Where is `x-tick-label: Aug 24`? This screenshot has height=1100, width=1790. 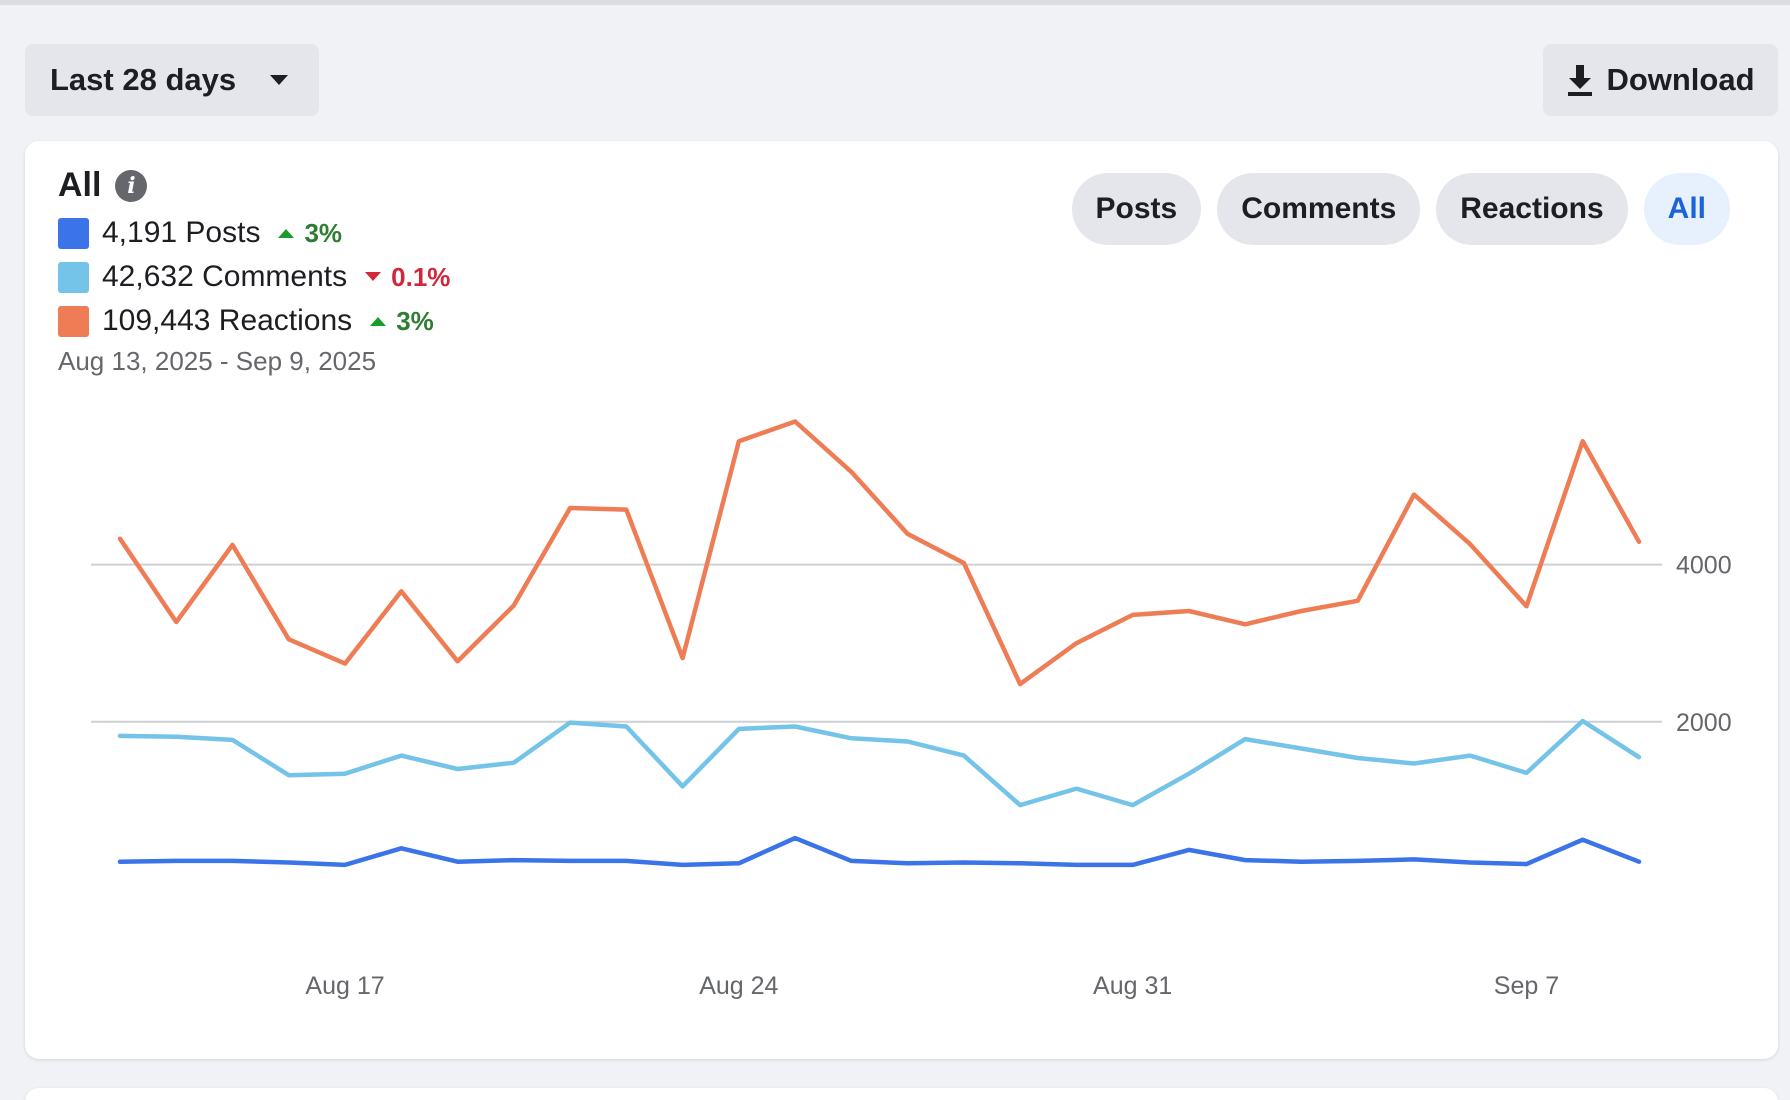
x-tick-label: Aug 24 is located at coordinates (738, 986).